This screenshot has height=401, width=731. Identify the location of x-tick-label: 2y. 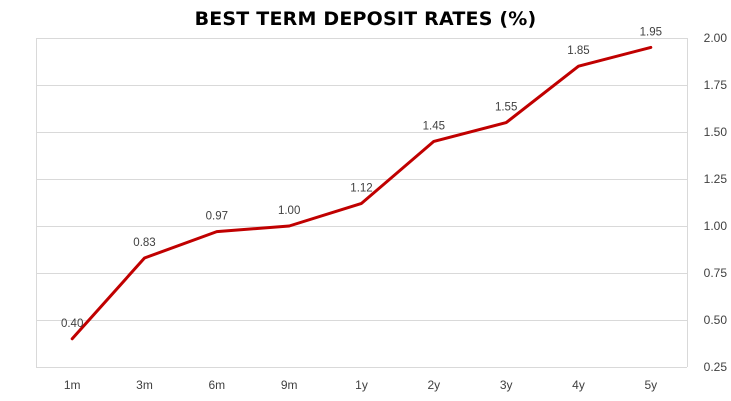
(433, 385).